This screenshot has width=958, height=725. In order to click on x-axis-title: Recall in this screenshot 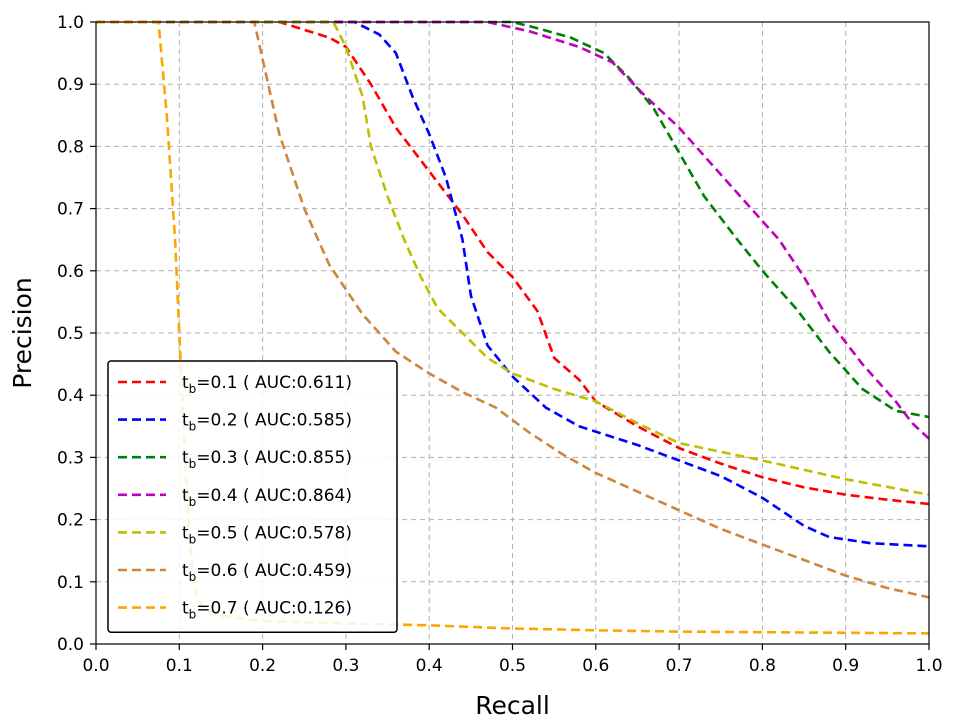, I will do `click(512, 705)`.